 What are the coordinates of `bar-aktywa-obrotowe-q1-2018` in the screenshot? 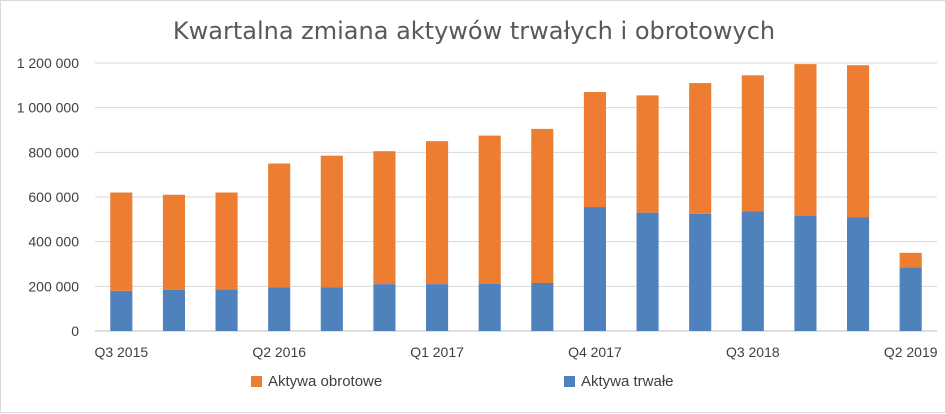 It's located at (647, 154).